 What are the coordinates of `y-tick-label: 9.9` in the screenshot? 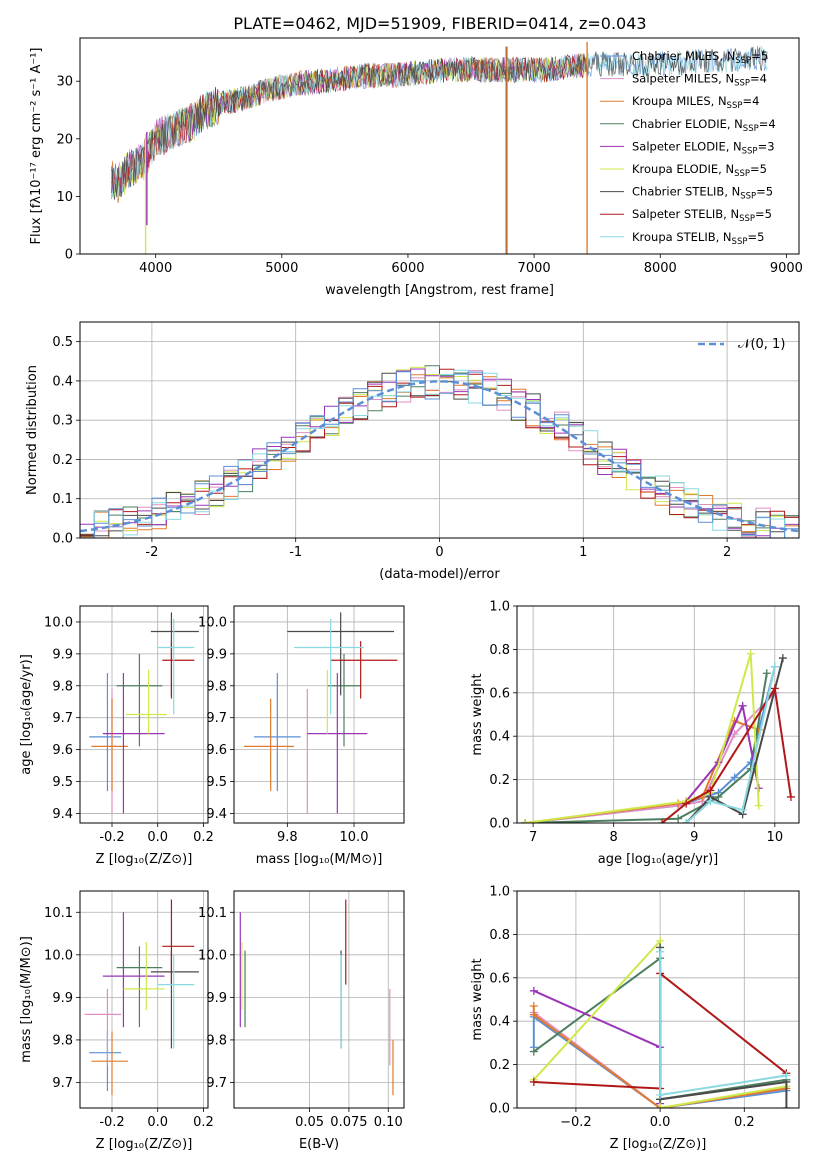 It's located at (216, 654).